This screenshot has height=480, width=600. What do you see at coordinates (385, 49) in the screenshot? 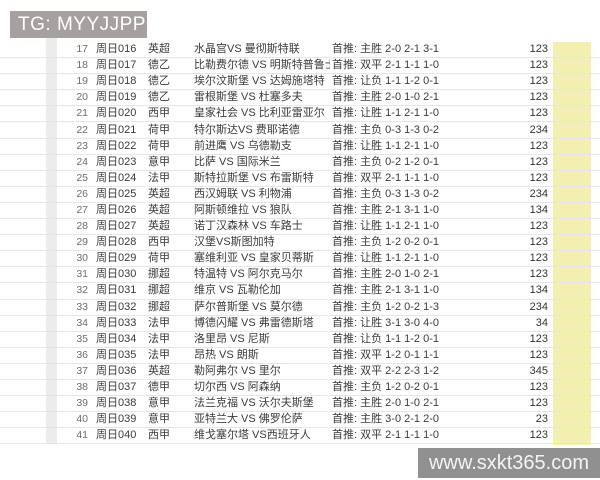
I see `recommendation: 首推: 主胜 2-0 2-1 3-1` at bounding box center [385, 49].